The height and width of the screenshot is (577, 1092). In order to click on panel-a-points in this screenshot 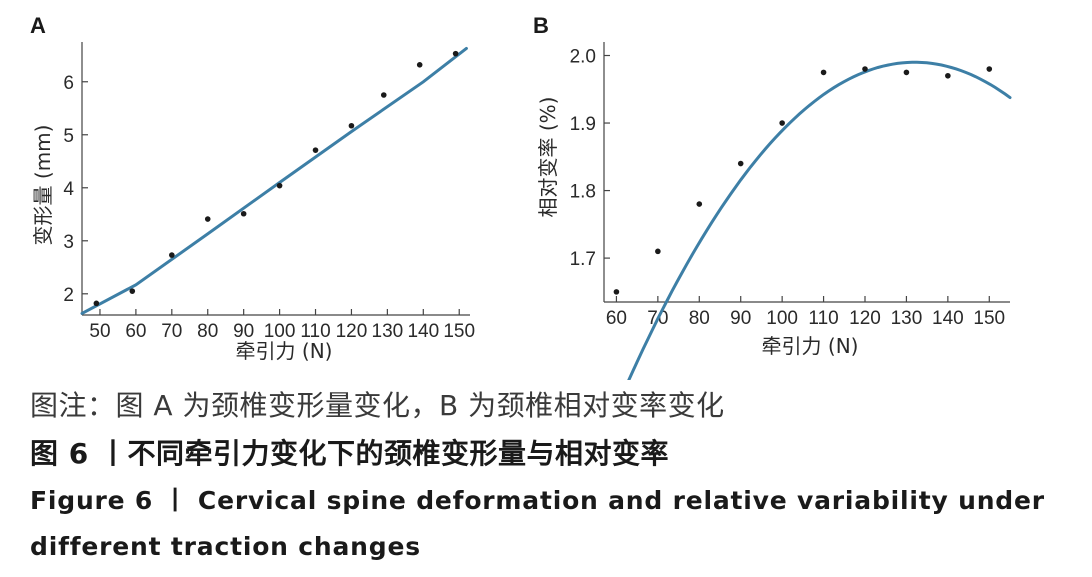, I will do `click(276, 178)`.